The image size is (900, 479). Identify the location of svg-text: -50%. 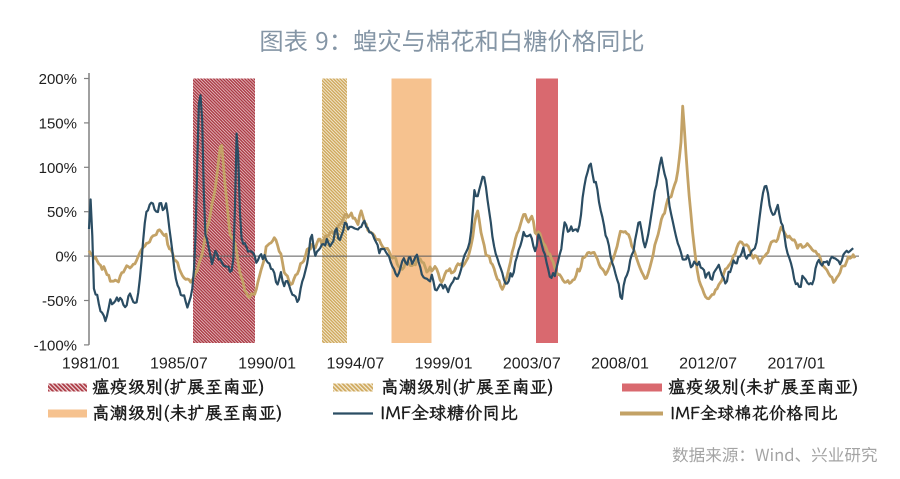
(59, 301).